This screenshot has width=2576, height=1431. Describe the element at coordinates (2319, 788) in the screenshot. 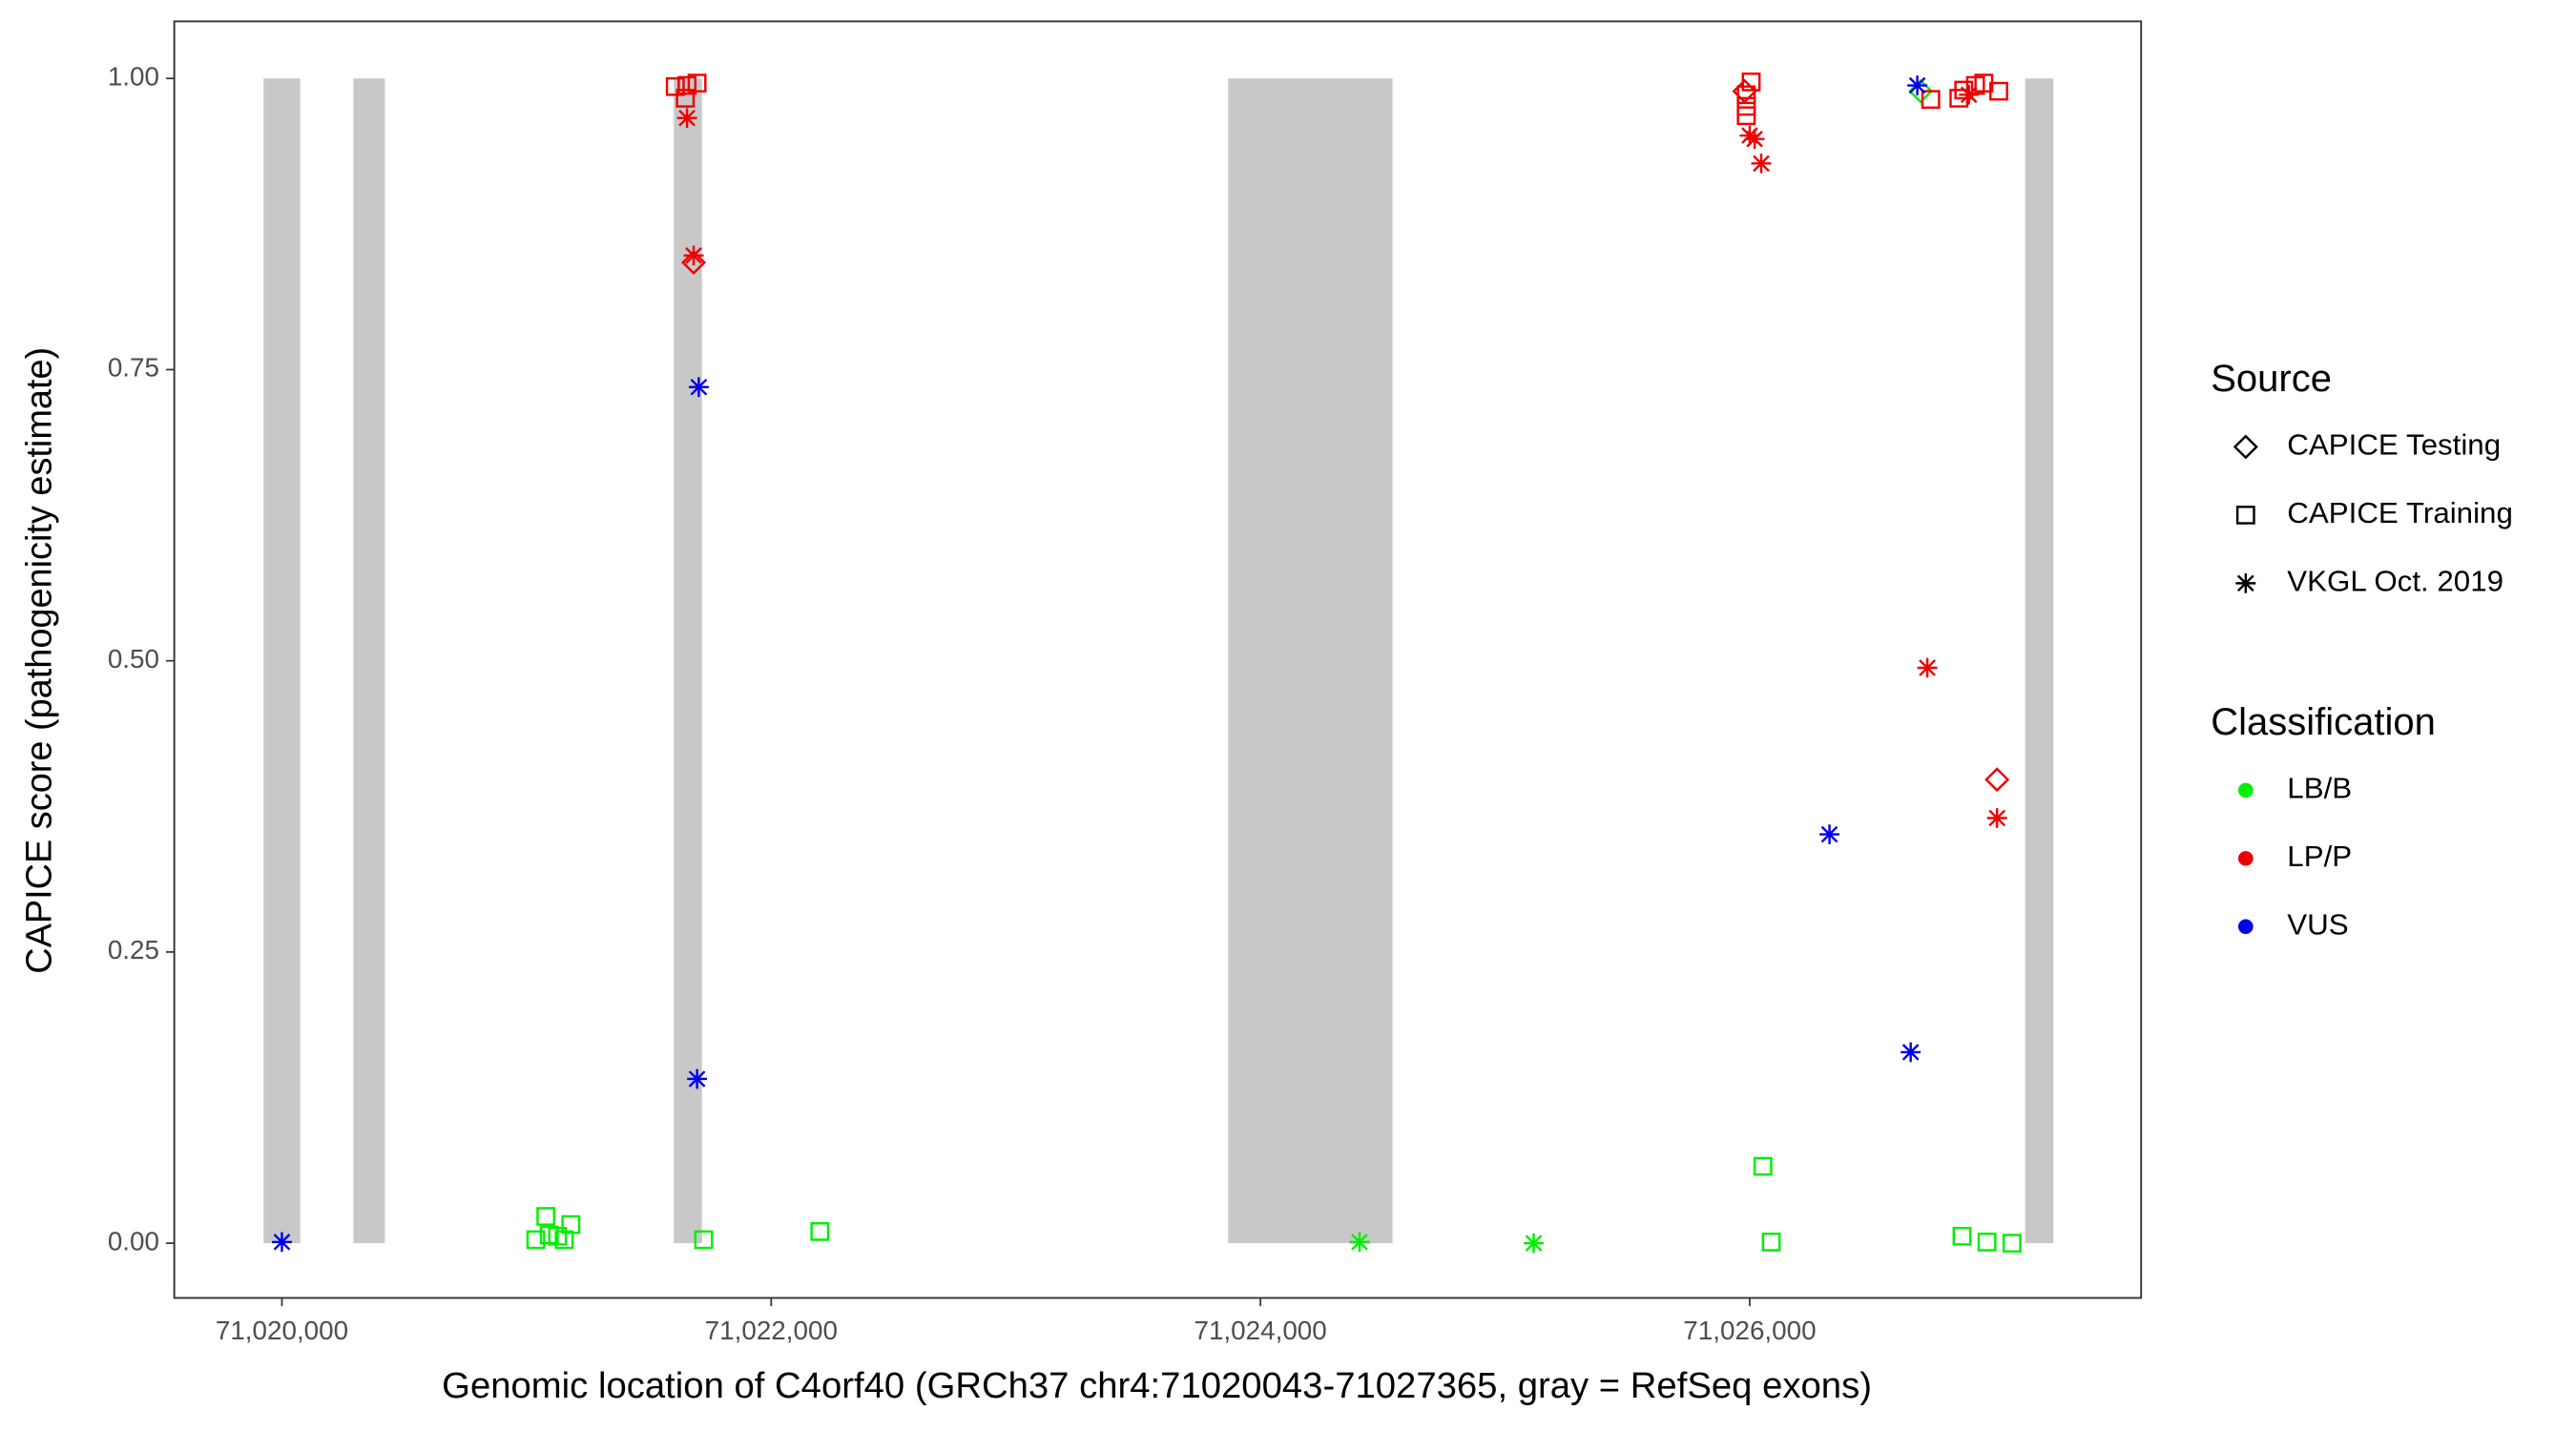

I see `legend-label: LB/B` at that location.